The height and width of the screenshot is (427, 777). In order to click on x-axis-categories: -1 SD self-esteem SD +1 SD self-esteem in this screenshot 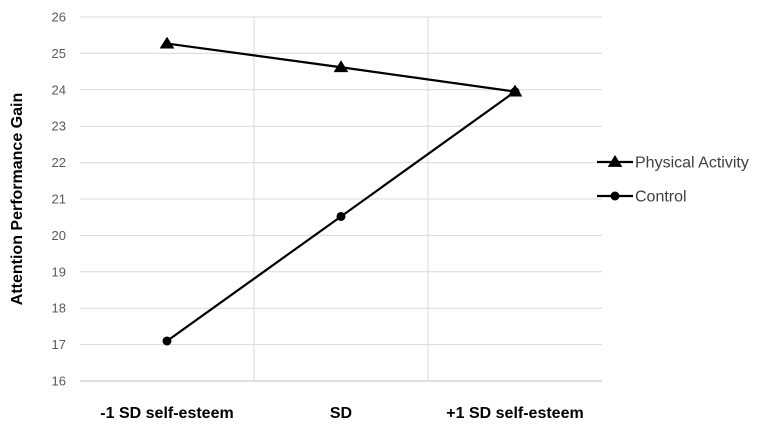, I will do `click(341, 413)`.